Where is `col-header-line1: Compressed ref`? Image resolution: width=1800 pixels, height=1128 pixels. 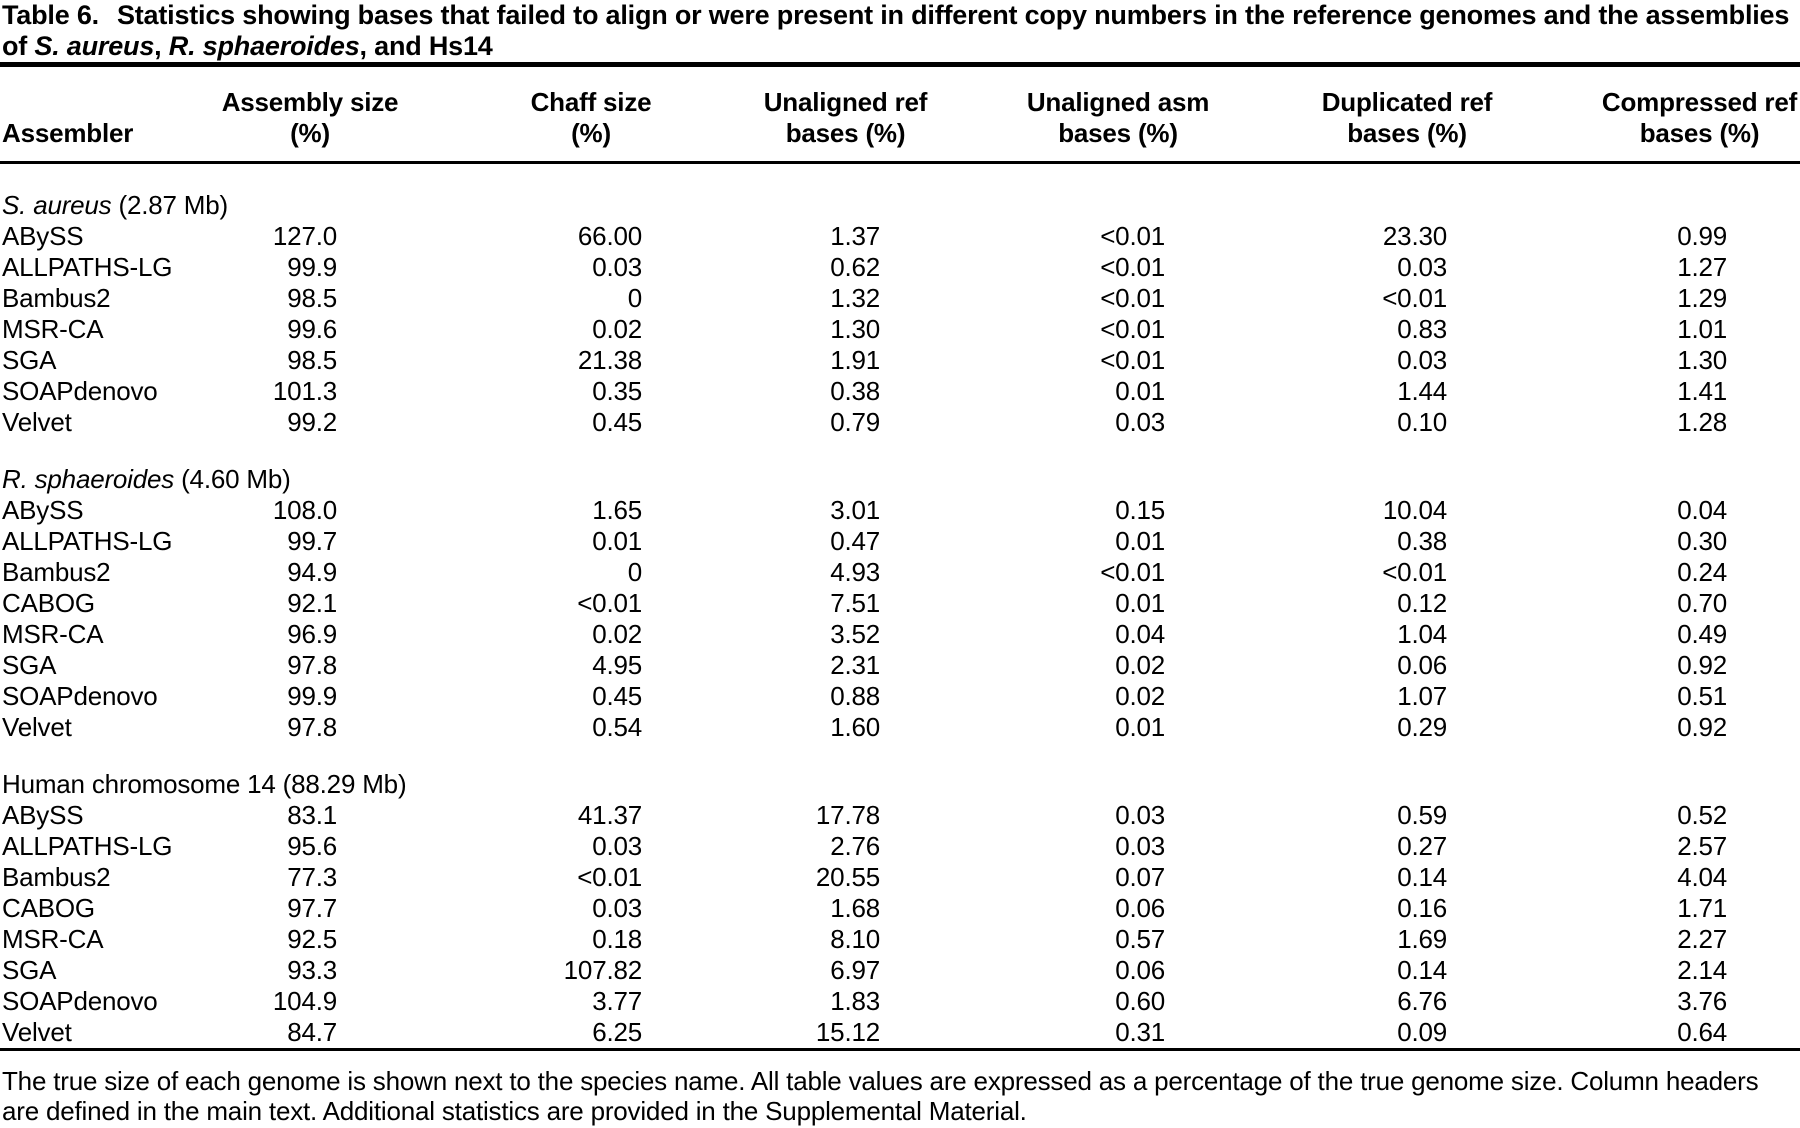
col-header-line1: Compressed ref is located at coordinates (1699, 102).